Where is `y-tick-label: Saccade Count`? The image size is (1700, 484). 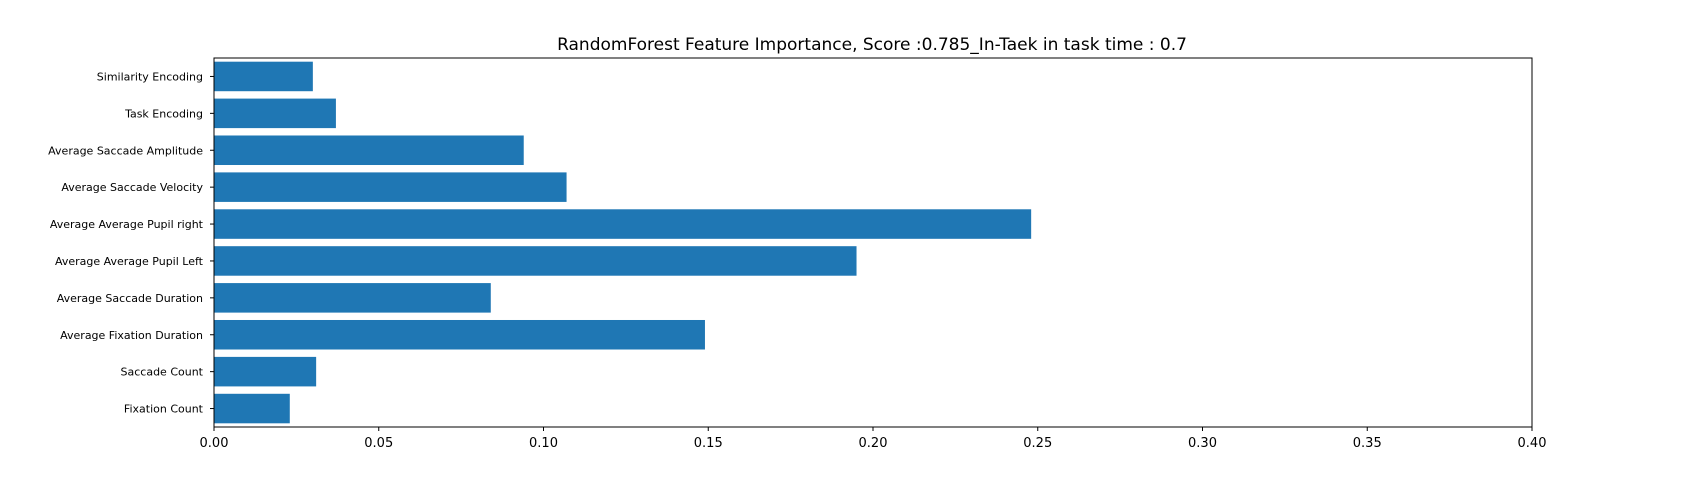 y-tick-label: Saccade Count is located at coordinates (162, 372).